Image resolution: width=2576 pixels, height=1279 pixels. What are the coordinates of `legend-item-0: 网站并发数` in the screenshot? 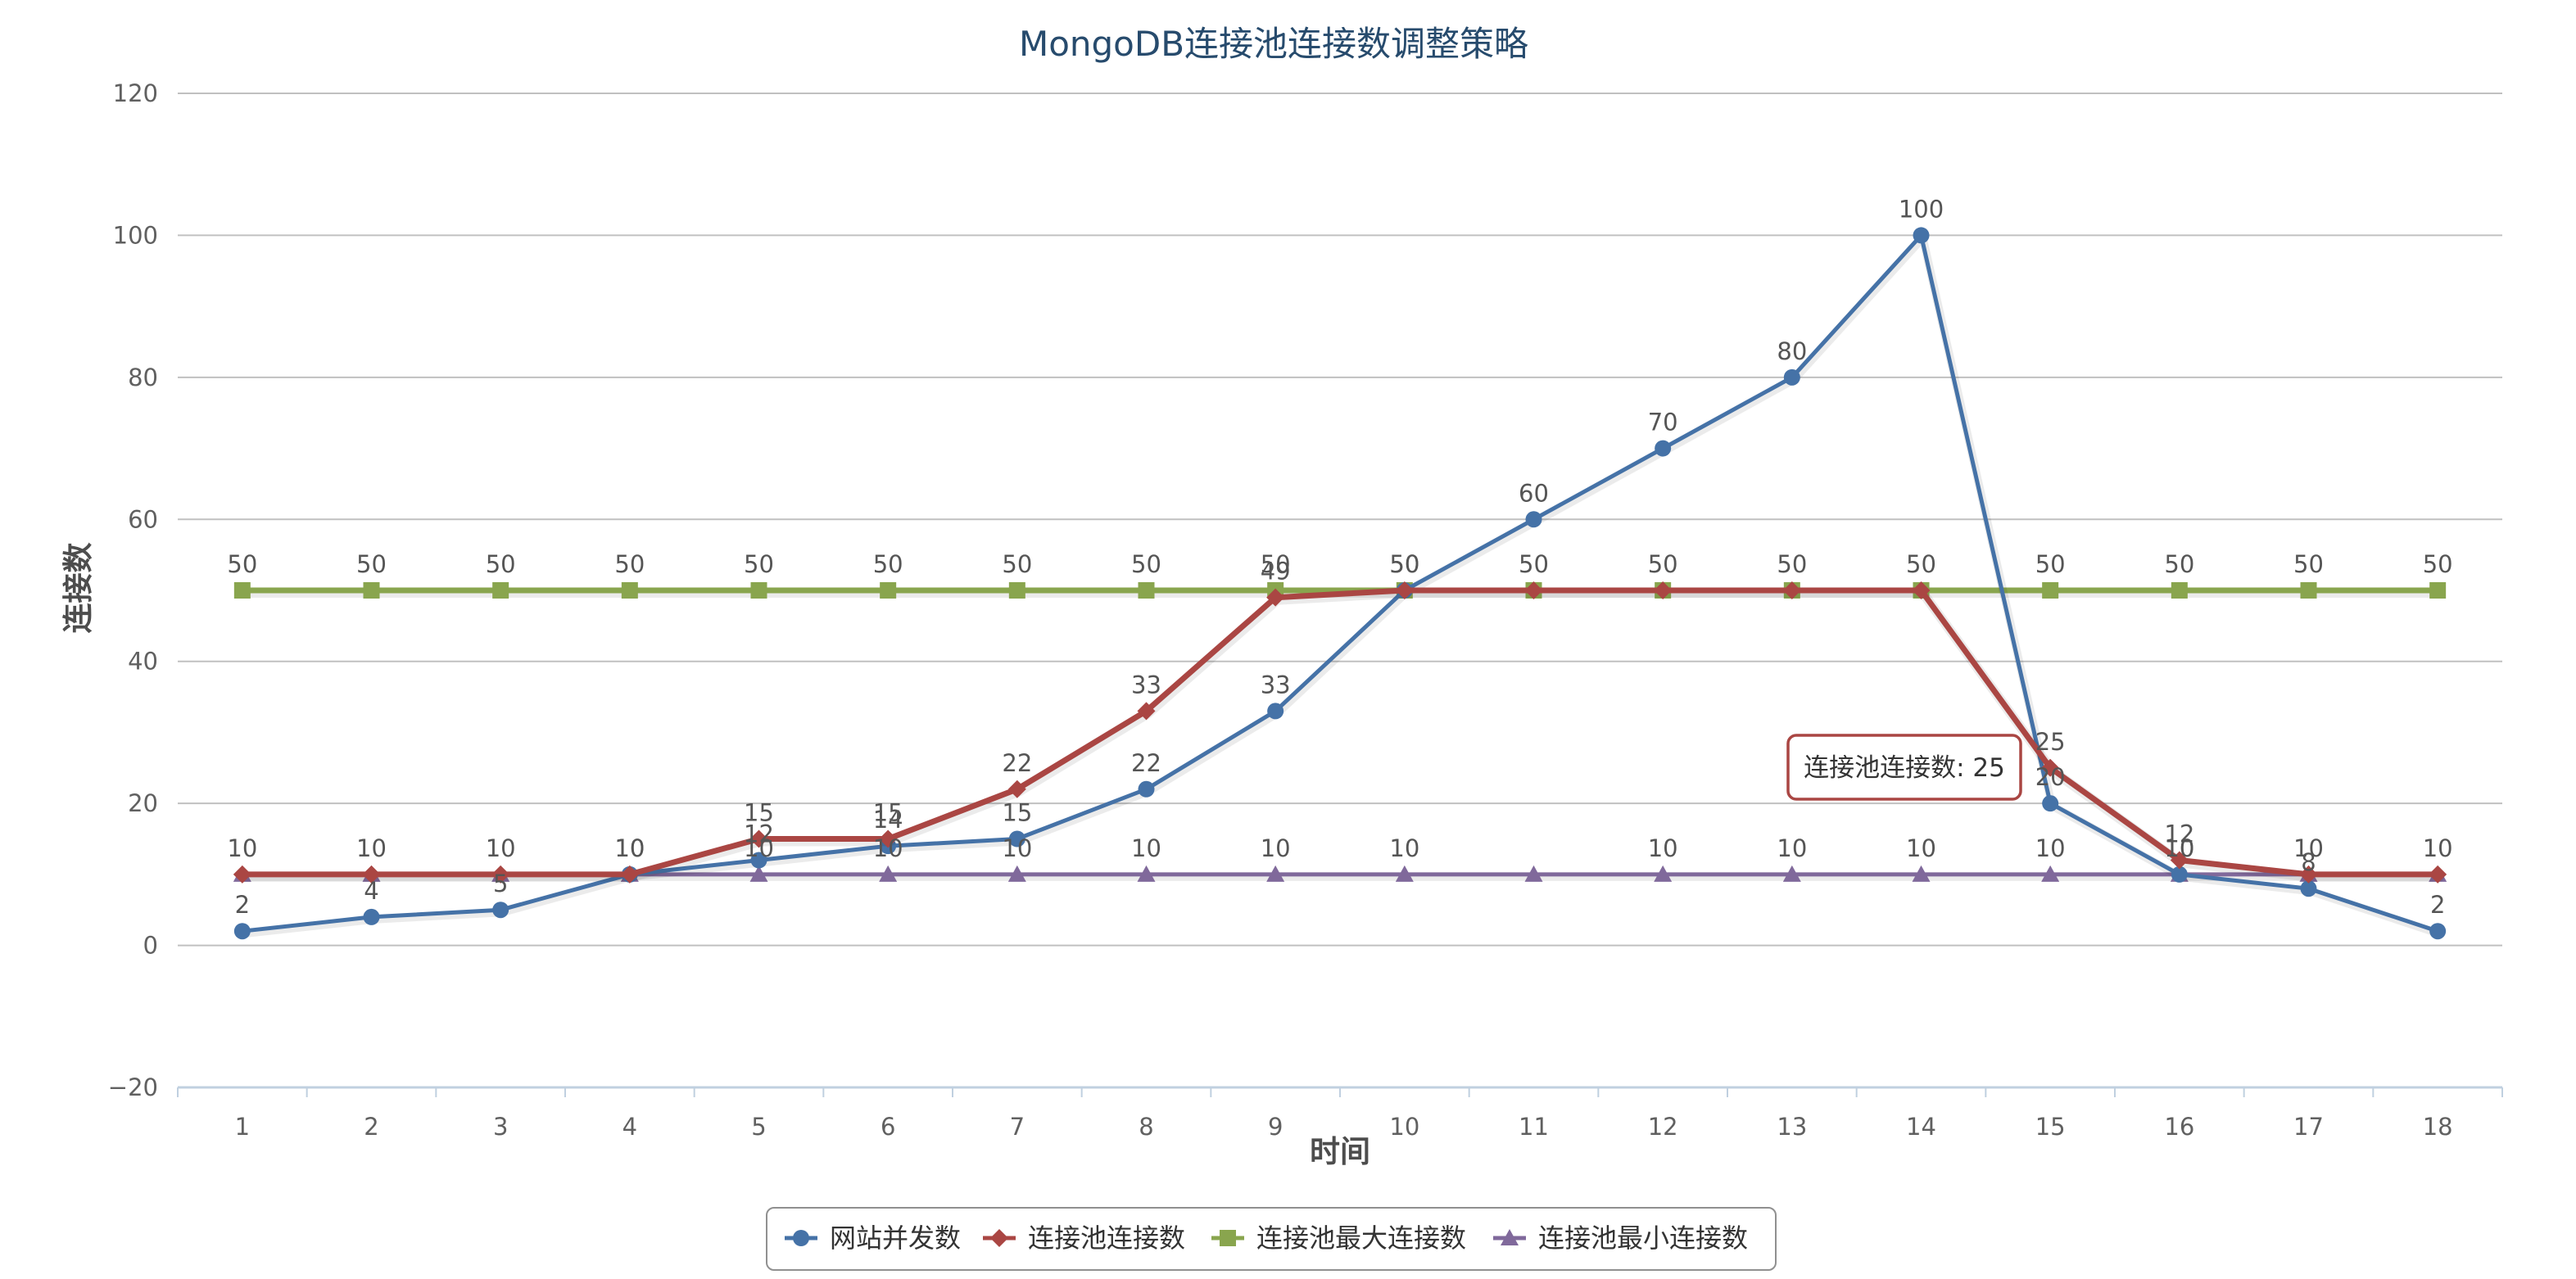 It's located at (873, 1238).